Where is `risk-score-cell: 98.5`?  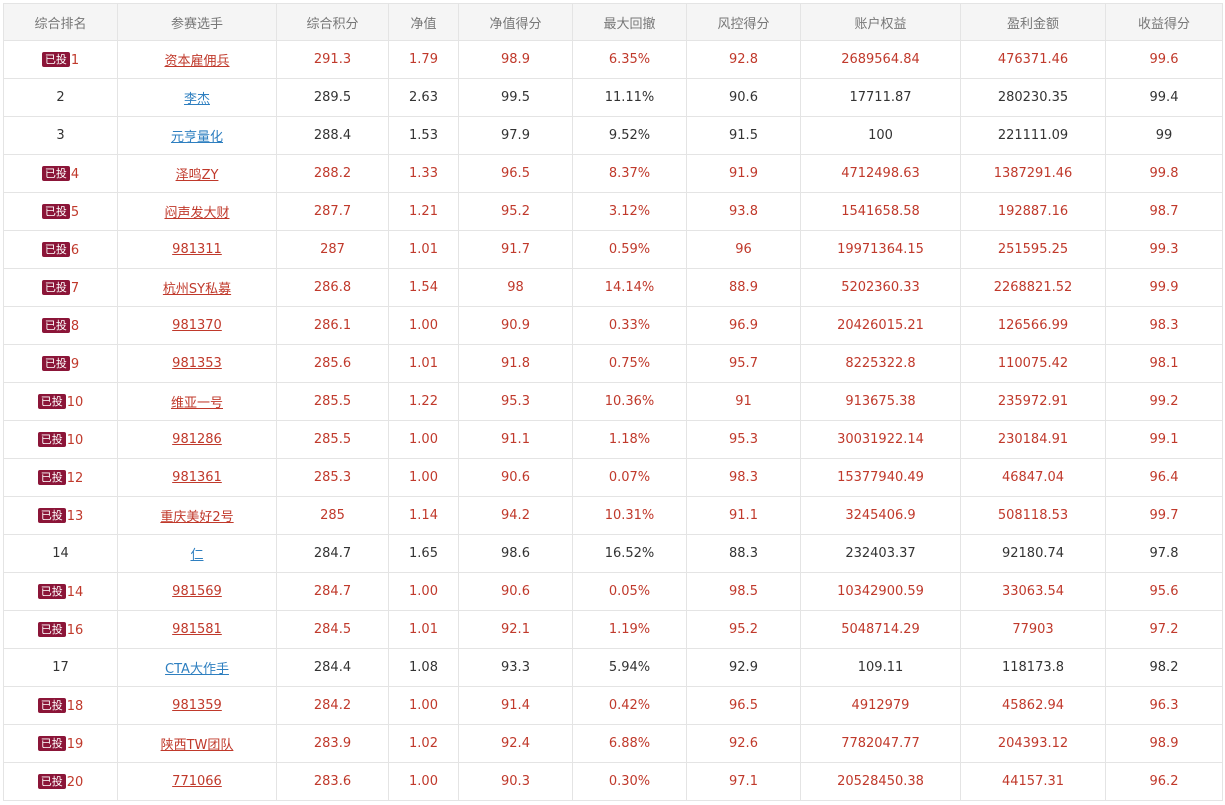
risk-score-cell: 98.5 is located at coordinates (743, 591).